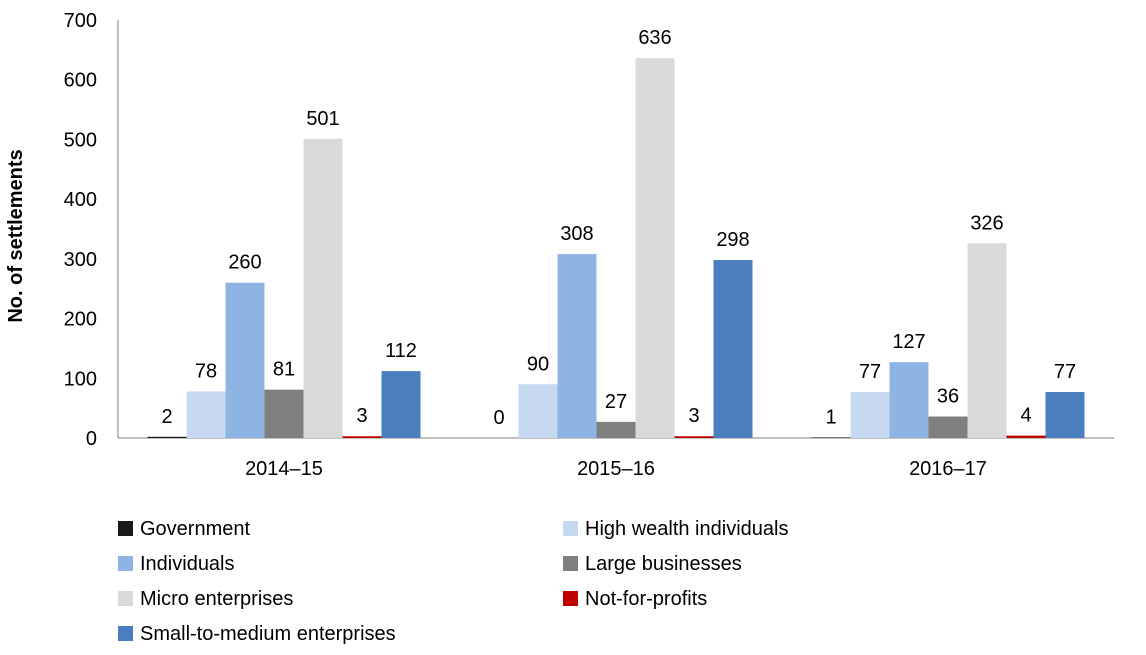 The image size is (1146, 655). I want to click on data-label: 27, so click(616, 402).